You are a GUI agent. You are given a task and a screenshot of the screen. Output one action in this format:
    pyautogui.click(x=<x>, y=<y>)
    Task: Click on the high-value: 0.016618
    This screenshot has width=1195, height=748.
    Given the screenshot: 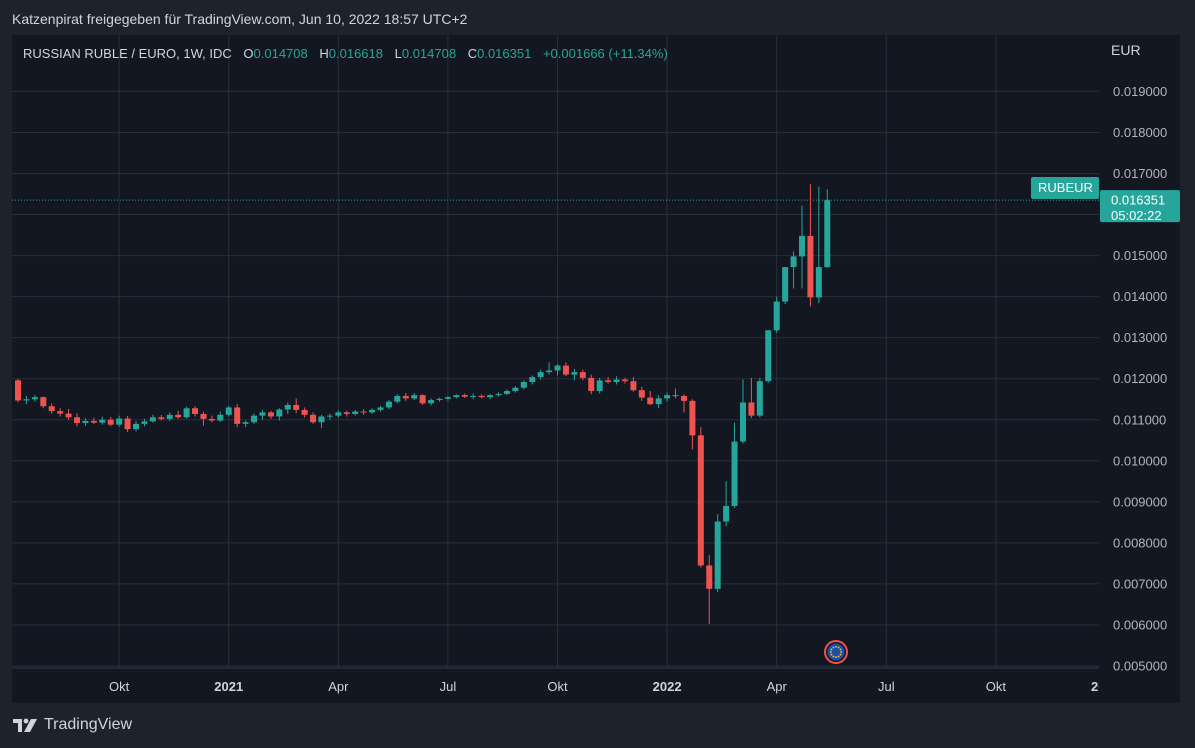 What is the action you would take?
    pyautogui.click(x=355, y=53)
    